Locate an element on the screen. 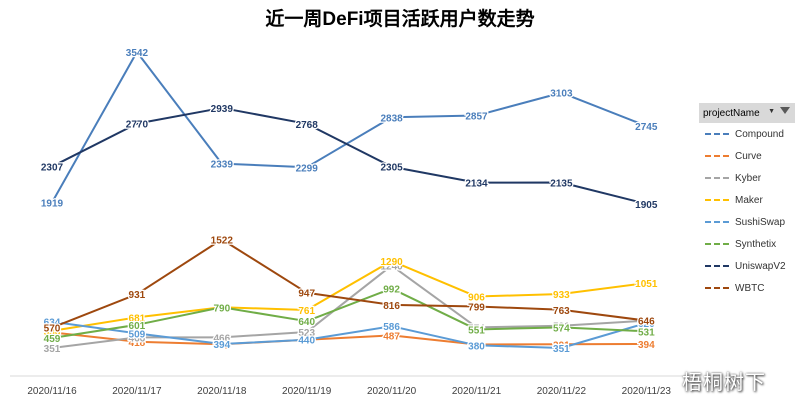 This screenshot has height=406, width=800. legend-item-uniswapv2: UniswapV2 is located at coordinates (747, 266).